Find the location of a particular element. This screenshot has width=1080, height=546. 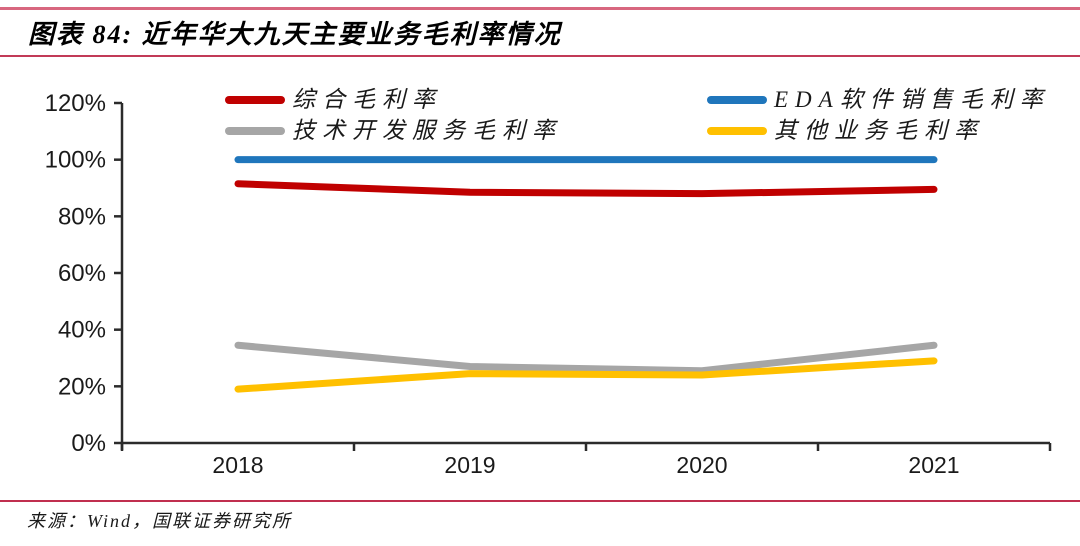

figure-title: 图表 84: 近年华大九天主要业务毛利率情况 is located at coordinates (295, 34).